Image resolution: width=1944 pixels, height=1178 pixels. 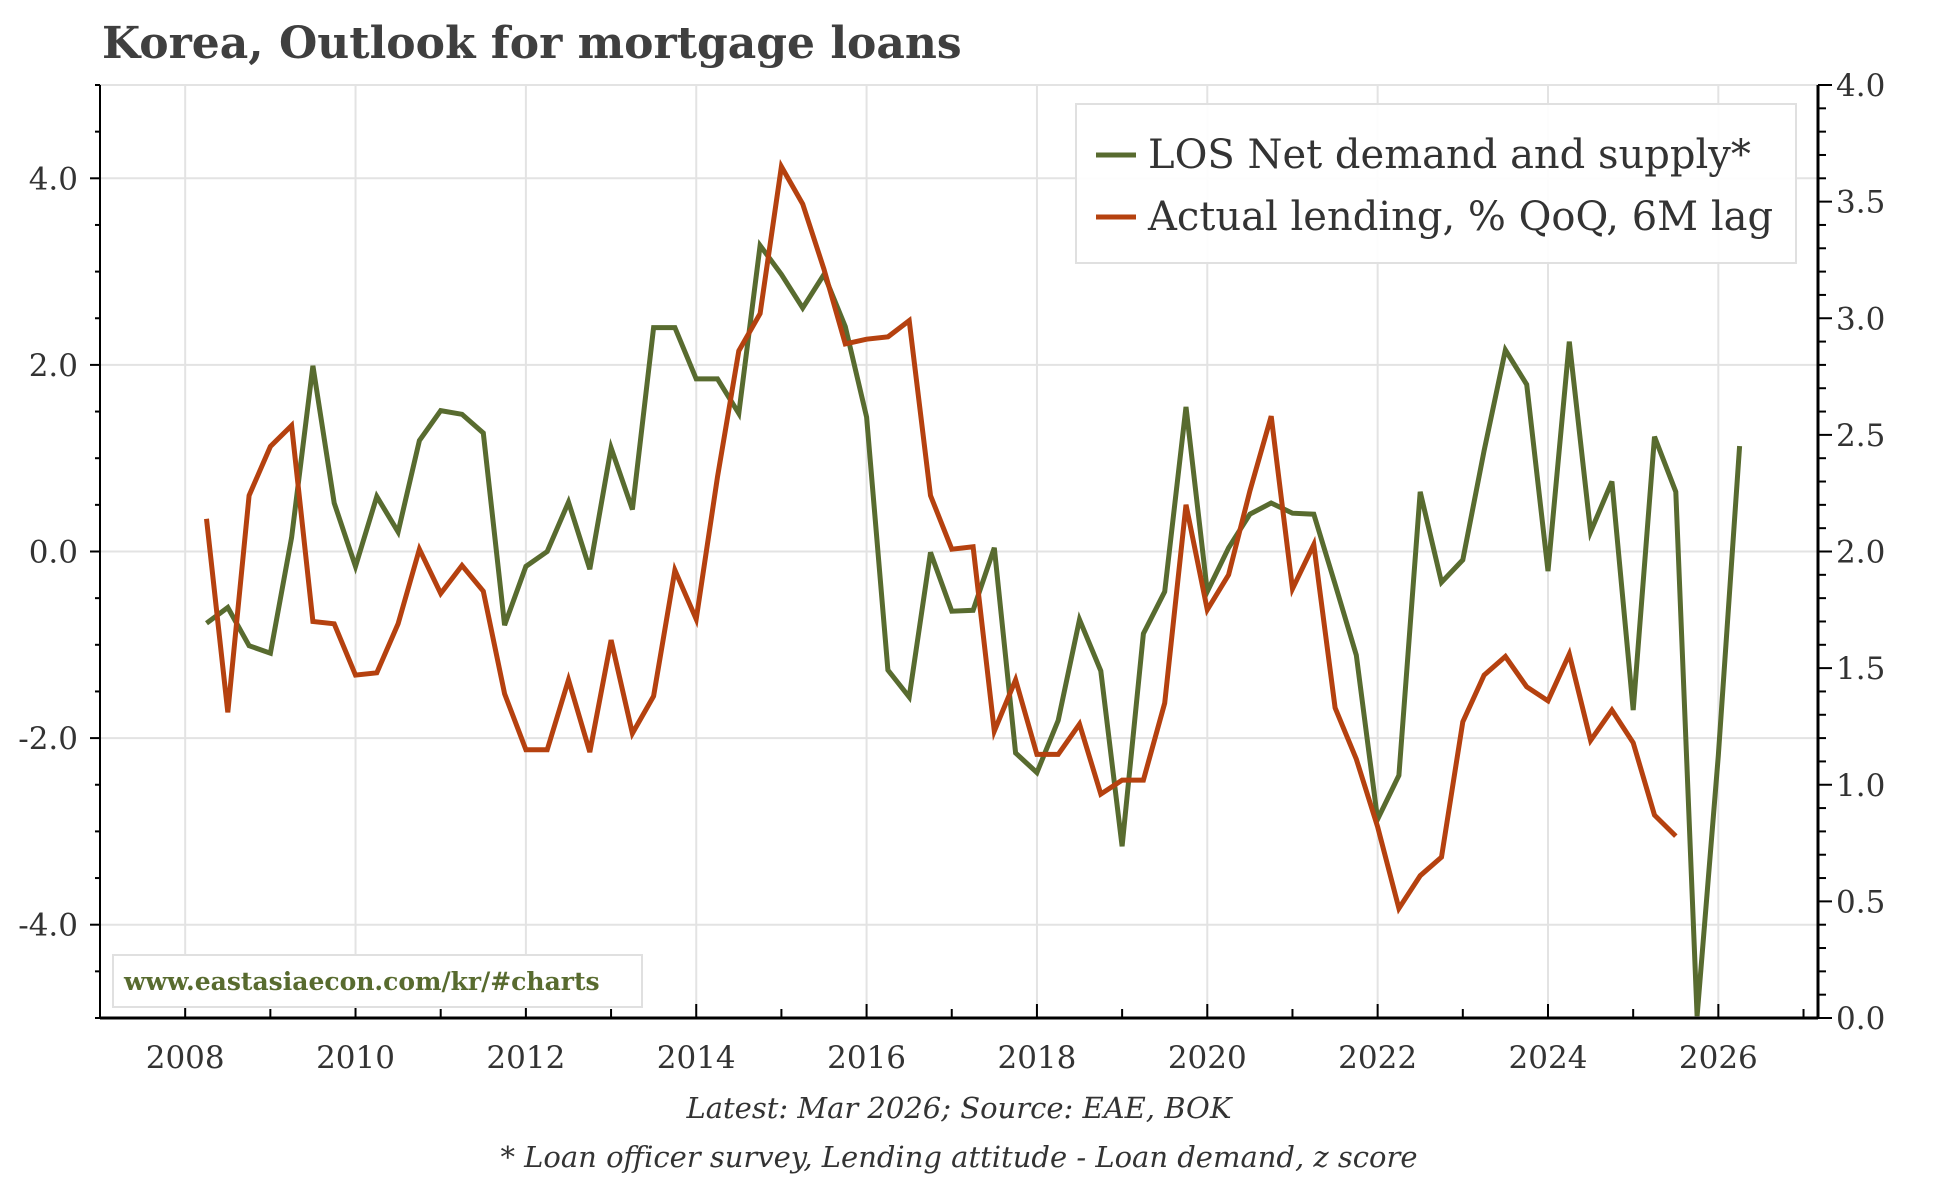 What do you see at coordinates (525, 1058) in the screenshot?
I see `x-tick-label: 2012` at bounding box center [525, 1058].